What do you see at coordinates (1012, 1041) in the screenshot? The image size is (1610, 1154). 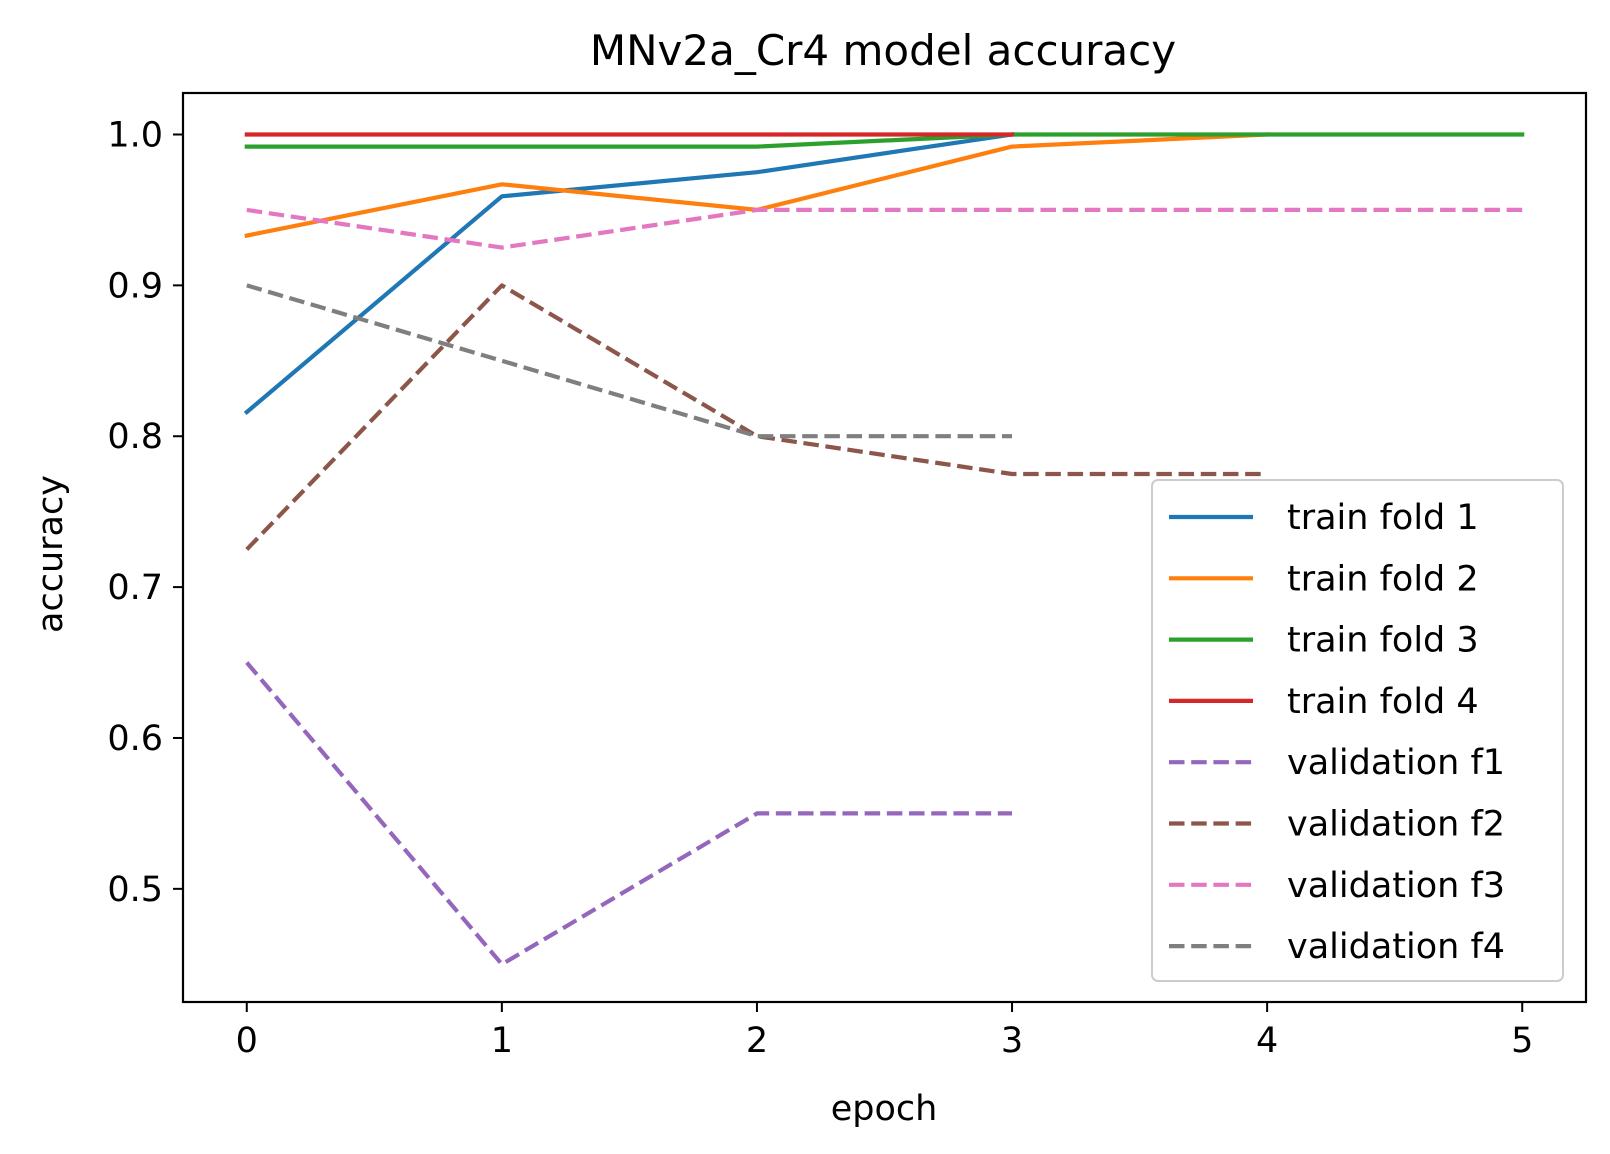 I see `x-tick-label: 3` at bounding box center [1012, 1041].